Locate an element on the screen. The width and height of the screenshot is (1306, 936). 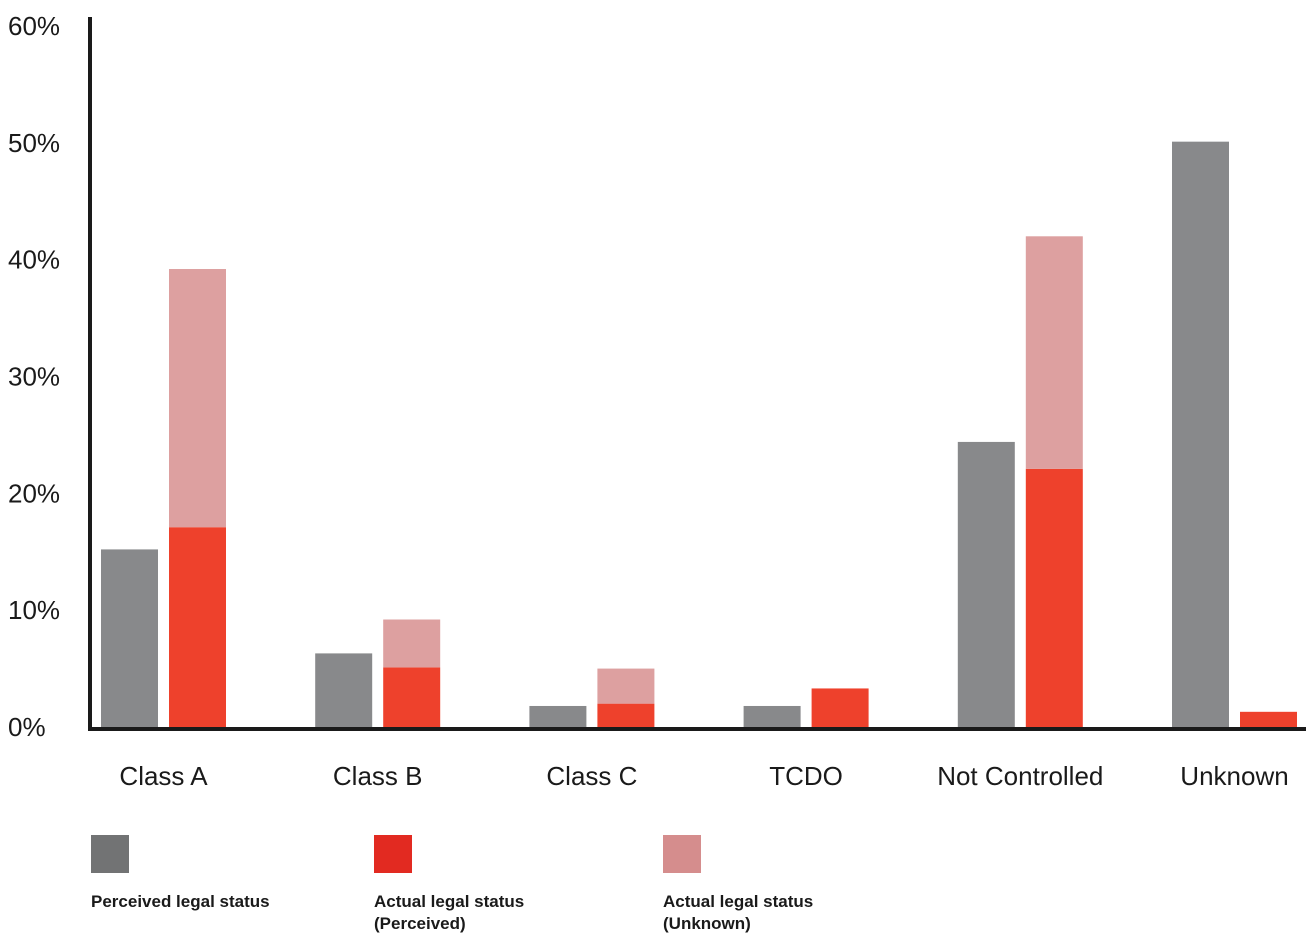
bar-perceived-legal-status-not-controlled is located at coordinates (986, 584).